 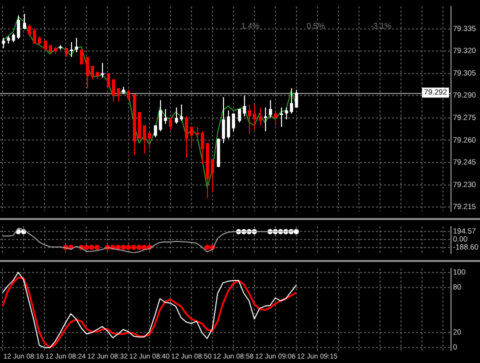 I want to click on annotation: -3.1%, so click(x=381, y=26).